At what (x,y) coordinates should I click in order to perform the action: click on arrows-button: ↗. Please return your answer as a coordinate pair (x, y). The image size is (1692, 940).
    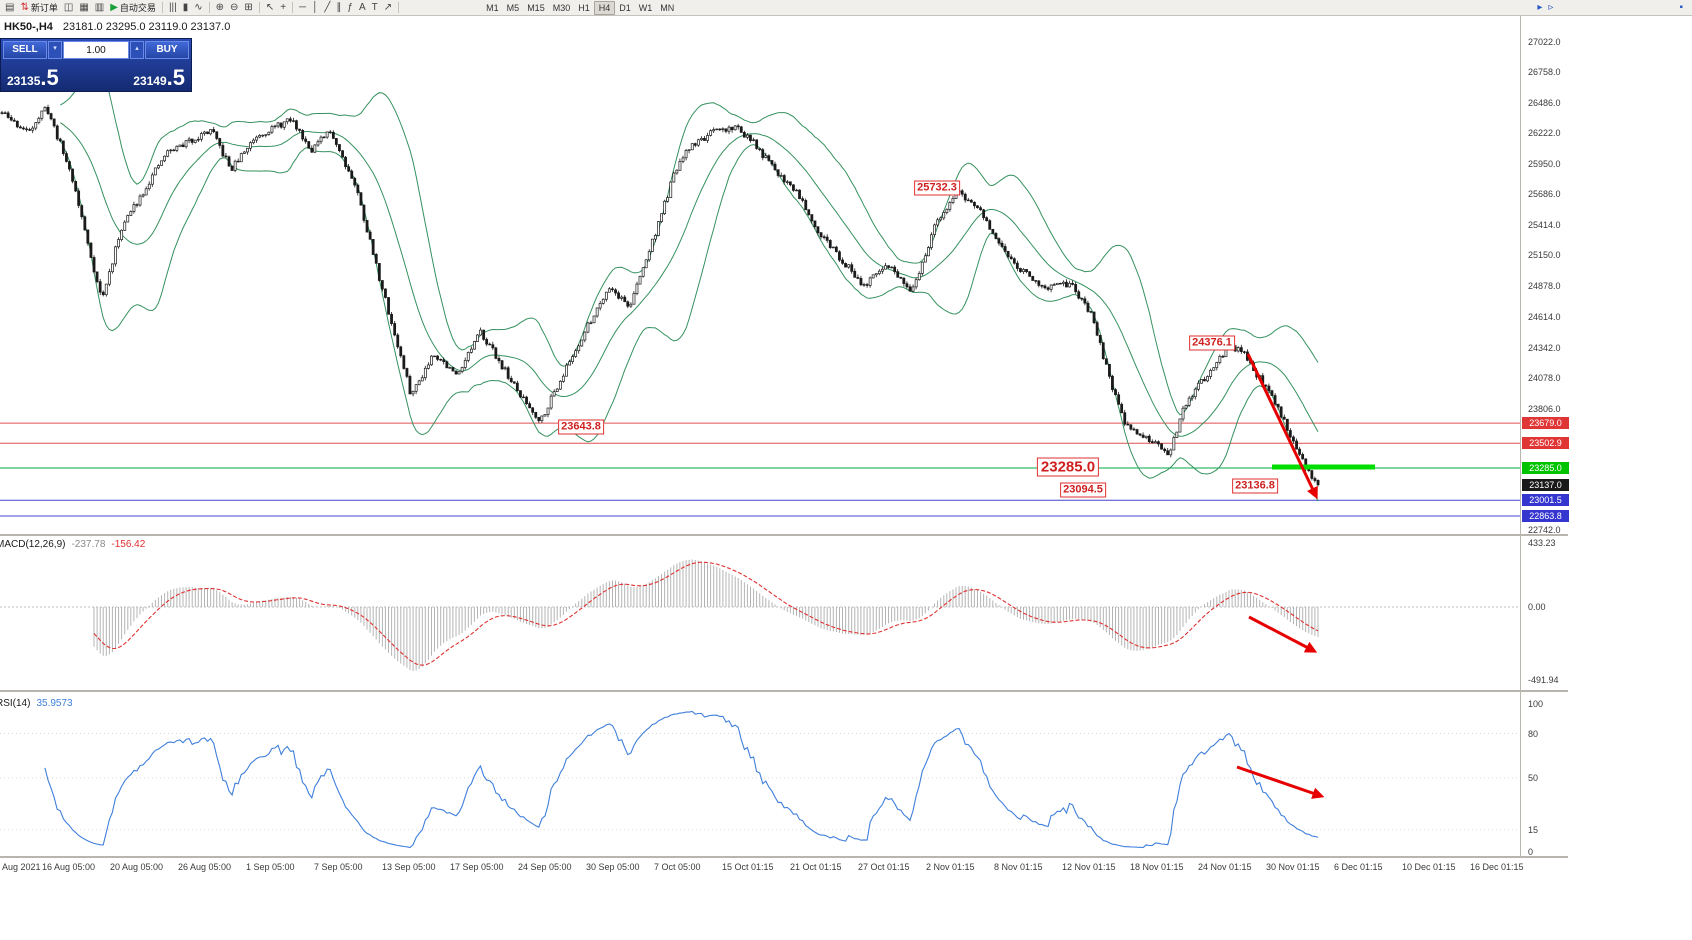
    Looking at the image, I should click on (388, 8).